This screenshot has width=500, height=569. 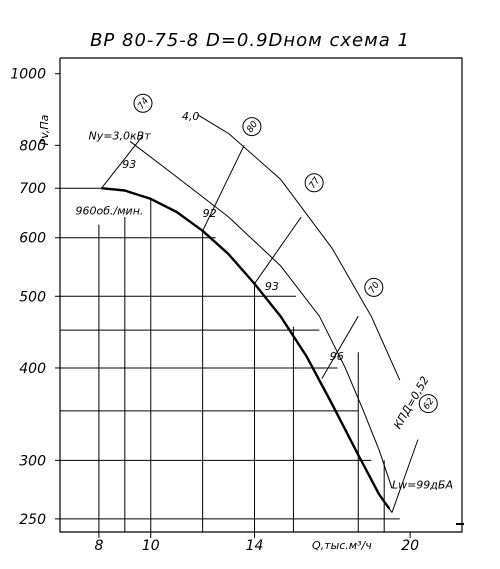 I want to click on y-tick-label: 1000, so click(x=28, y=75).